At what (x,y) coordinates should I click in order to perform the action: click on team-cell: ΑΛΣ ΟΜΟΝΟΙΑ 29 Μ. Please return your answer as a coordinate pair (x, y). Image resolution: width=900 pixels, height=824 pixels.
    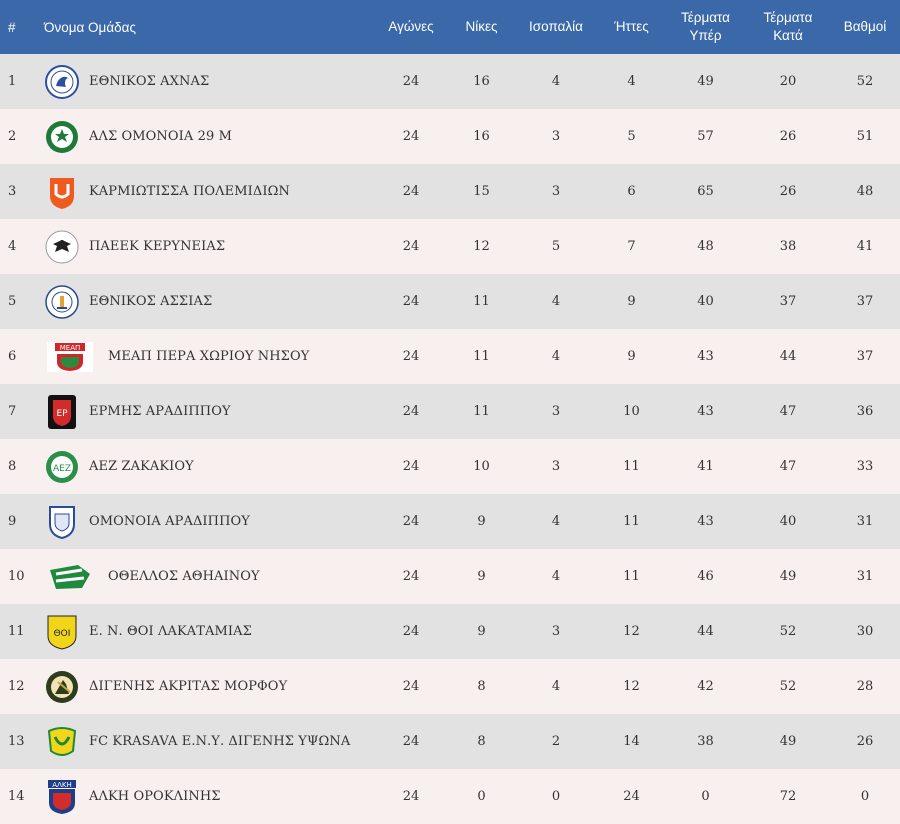
    Looking at the image, I should click on (209, 137).